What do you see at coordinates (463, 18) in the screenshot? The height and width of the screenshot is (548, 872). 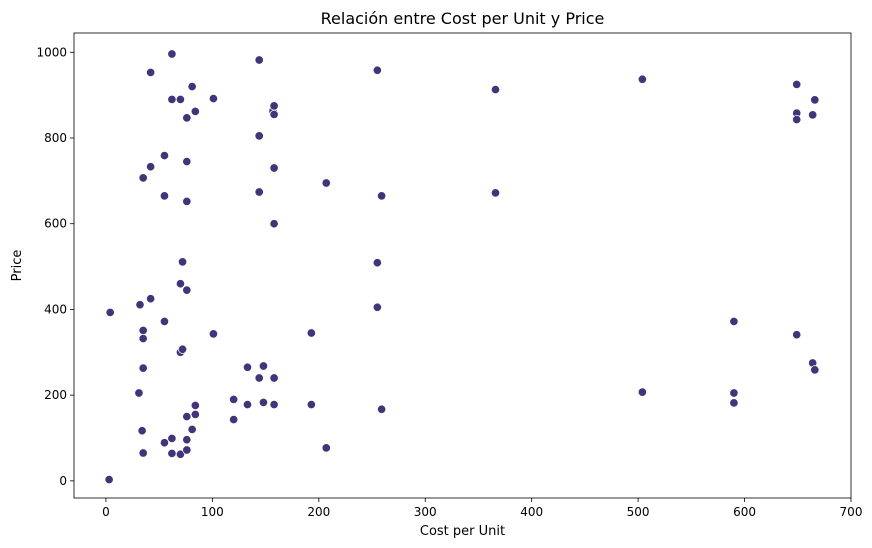 I see `chart-title: Relación entre Cost per Unit y Price` at bounding box center [463, 18].